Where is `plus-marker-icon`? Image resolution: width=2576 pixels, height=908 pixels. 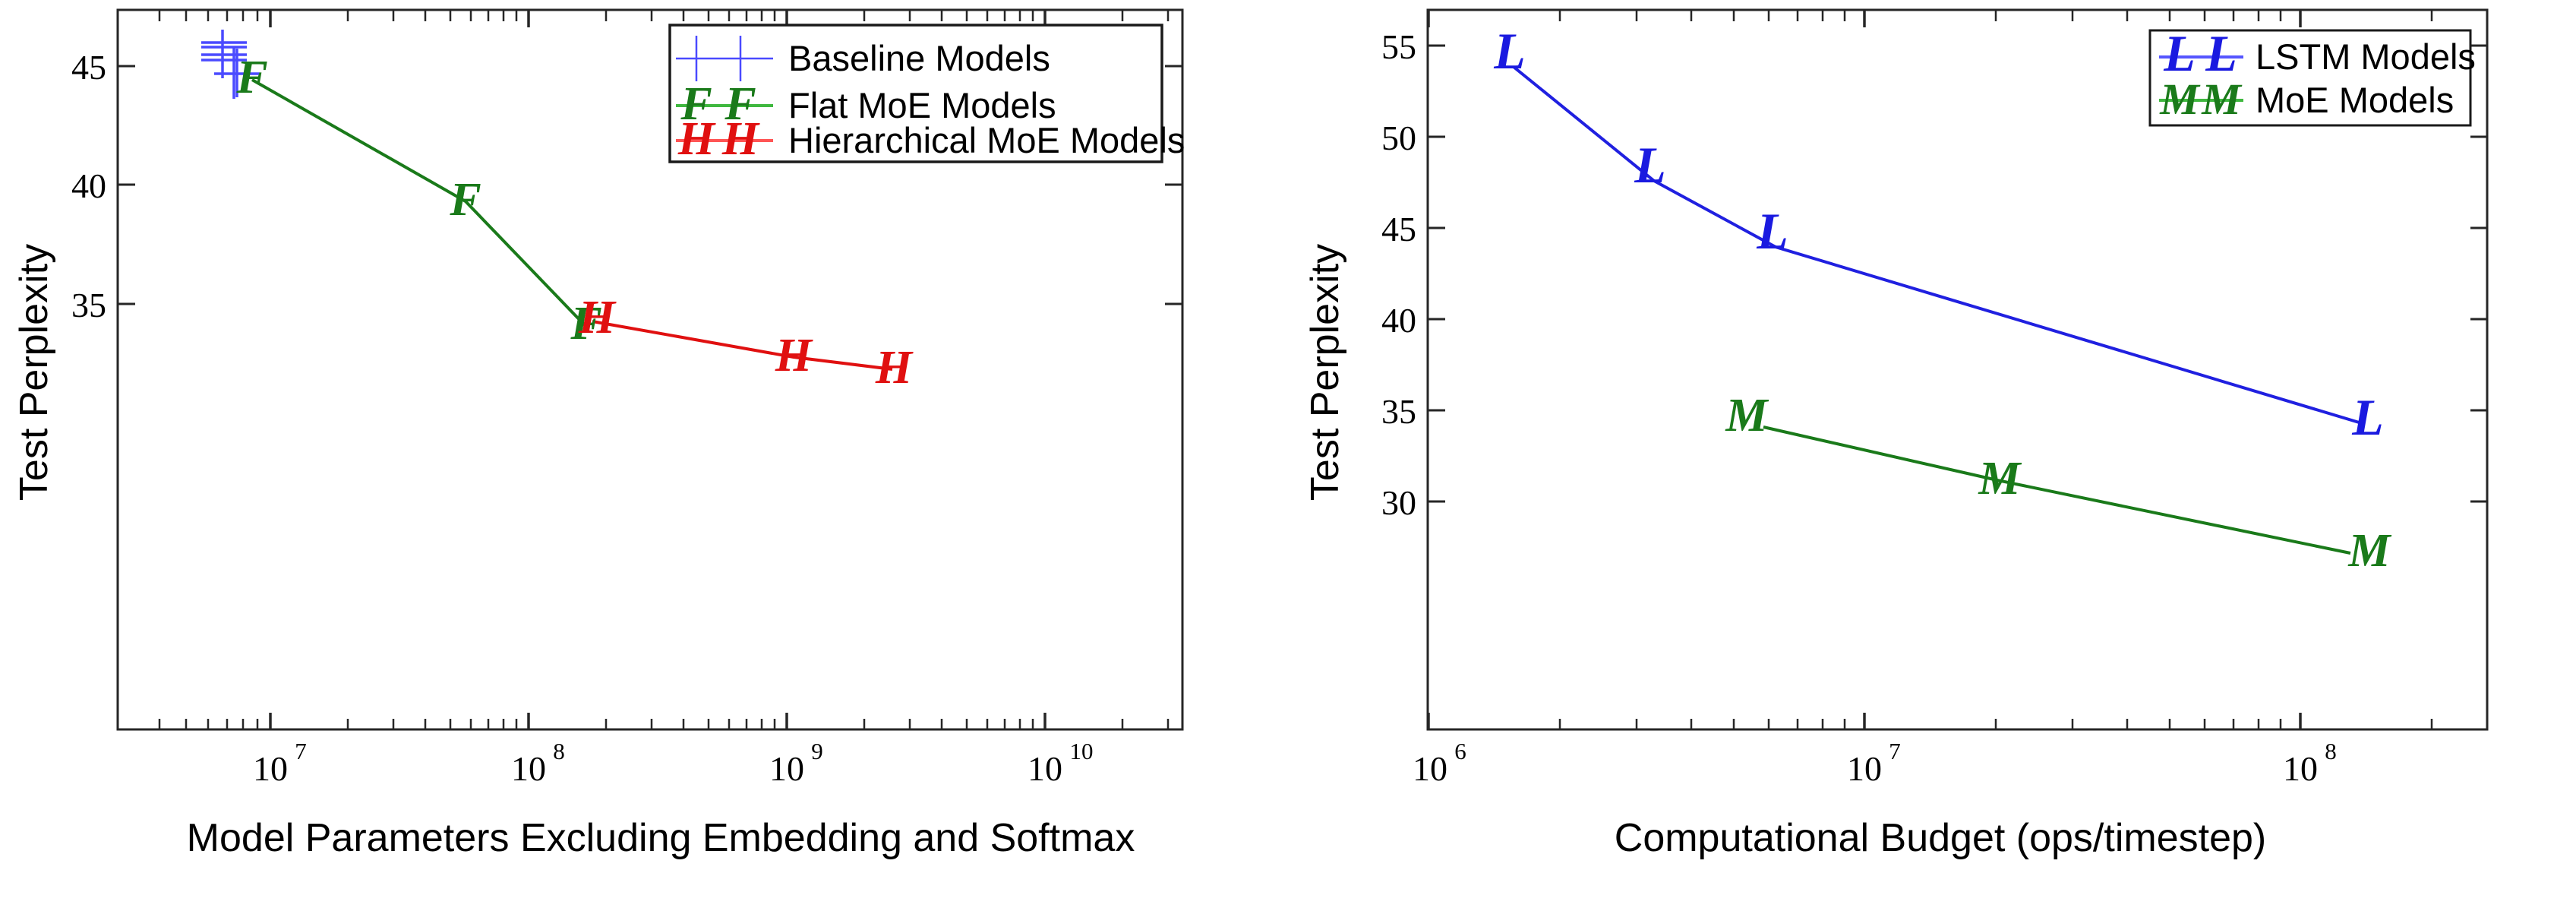
plus-marker-icon is located at coordinates (724, 58).